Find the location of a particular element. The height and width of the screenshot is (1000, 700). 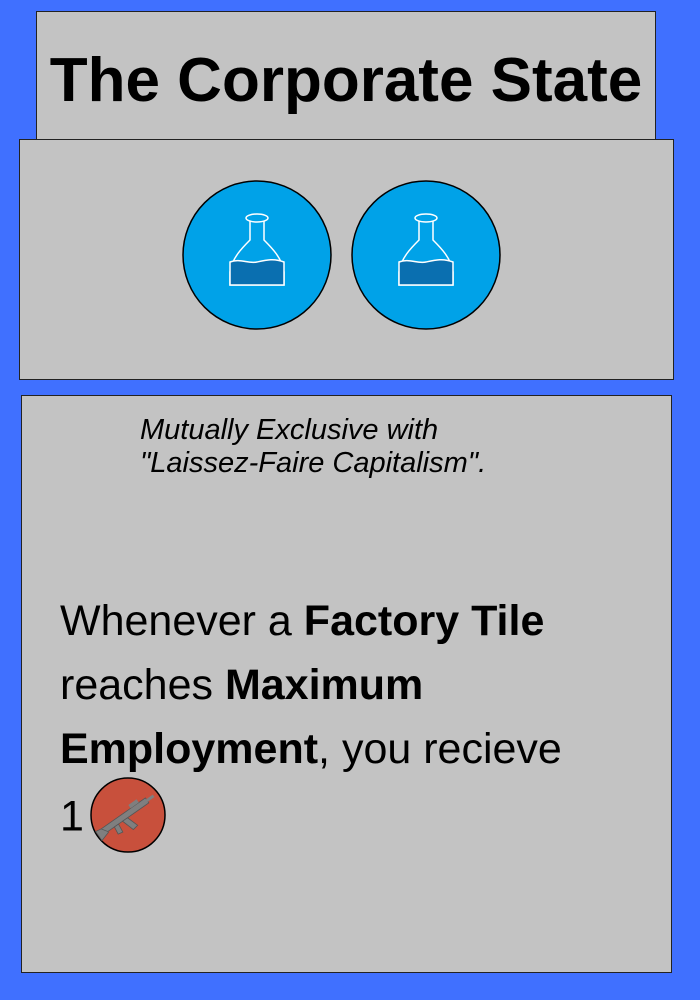

title-panel: The Corporate State is located at coordinates (346, 75).